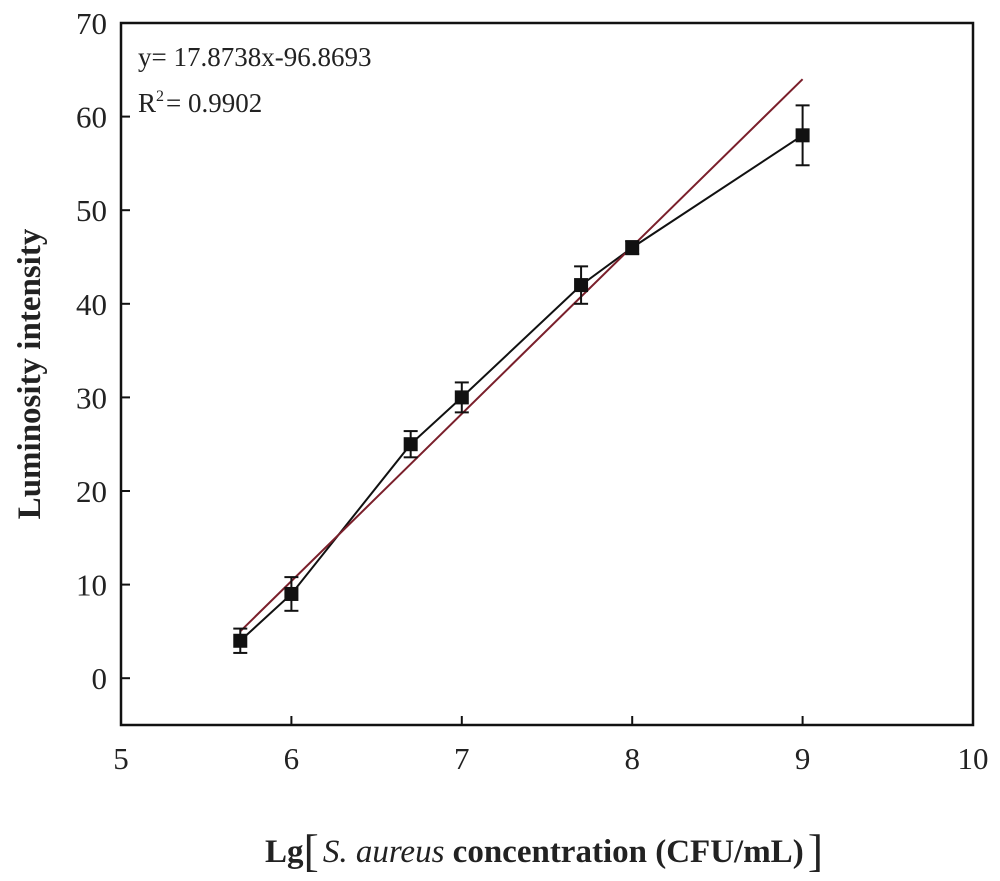 Image resolution: width=1000 pixels, height=881 pixels. What do you see at coordinates (803, 758) in the screenshot?
I see `x-tick-label: 9` at bounding box center [803, 758].